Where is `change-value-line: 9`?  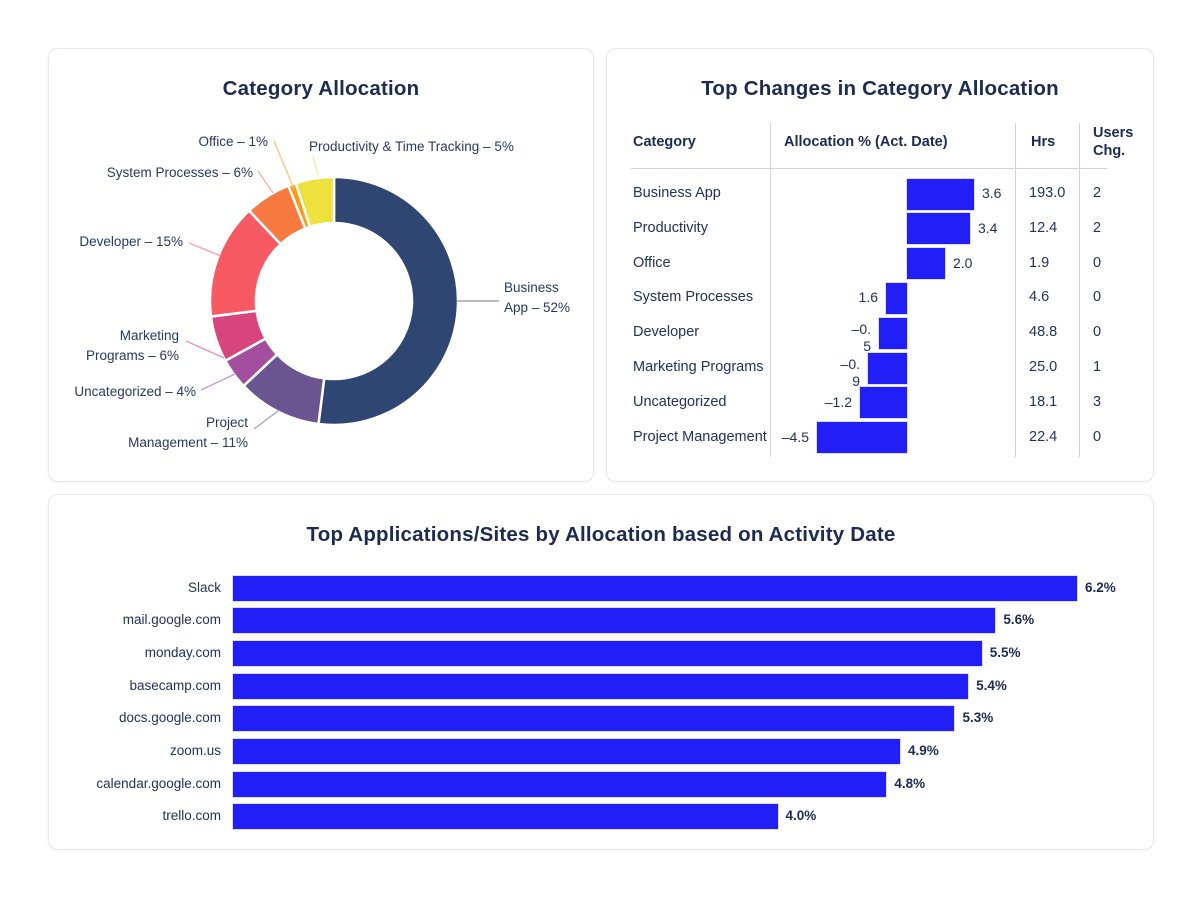
change-value-line: 9 is located at coordinates (856, 380).